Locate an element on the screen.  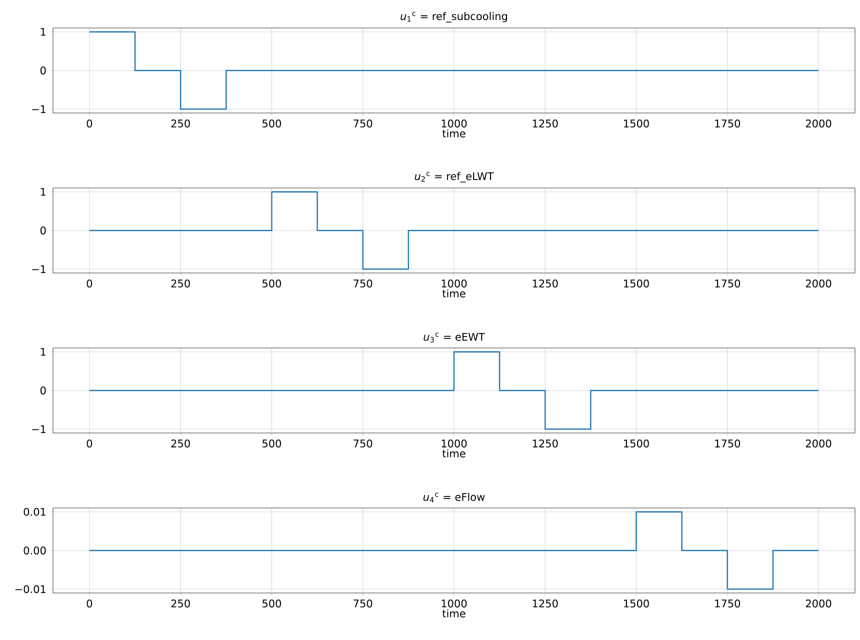
y-tick-label: 0.01 is located at coordinates (35, 512).